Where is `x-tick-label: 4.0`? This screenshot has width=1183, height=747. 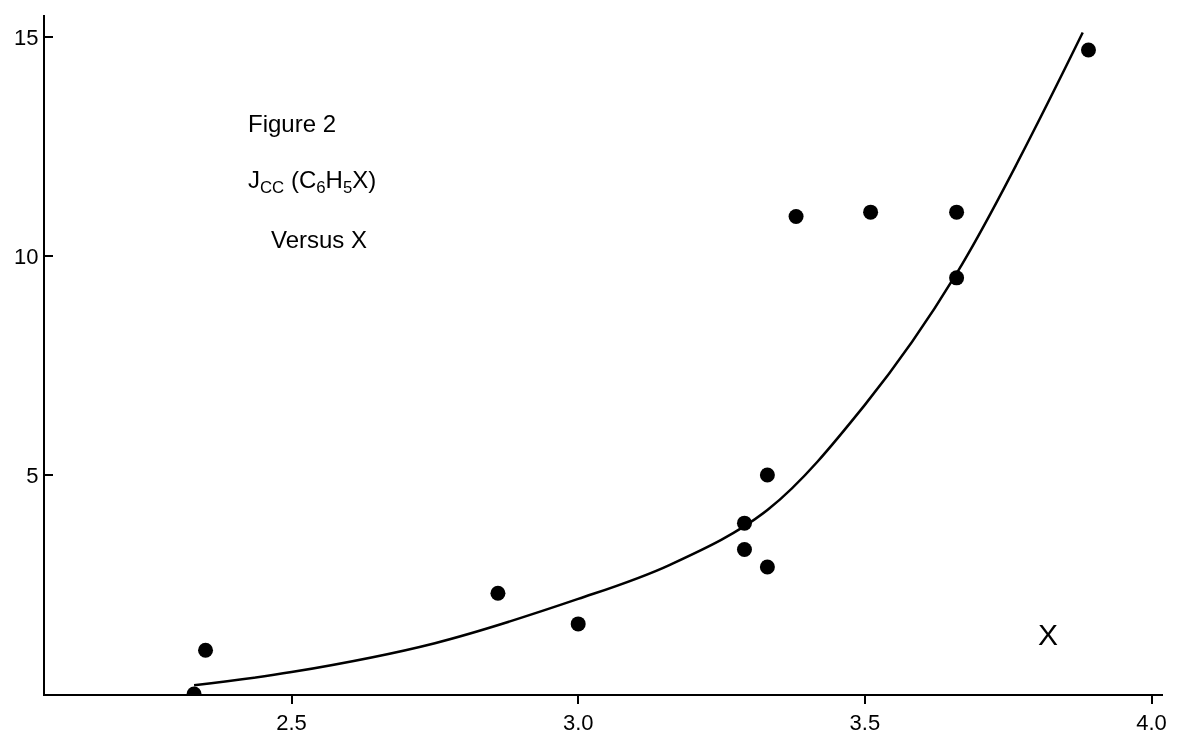 x-tick-label: 4.0 is located at coordinates (1151, 723).